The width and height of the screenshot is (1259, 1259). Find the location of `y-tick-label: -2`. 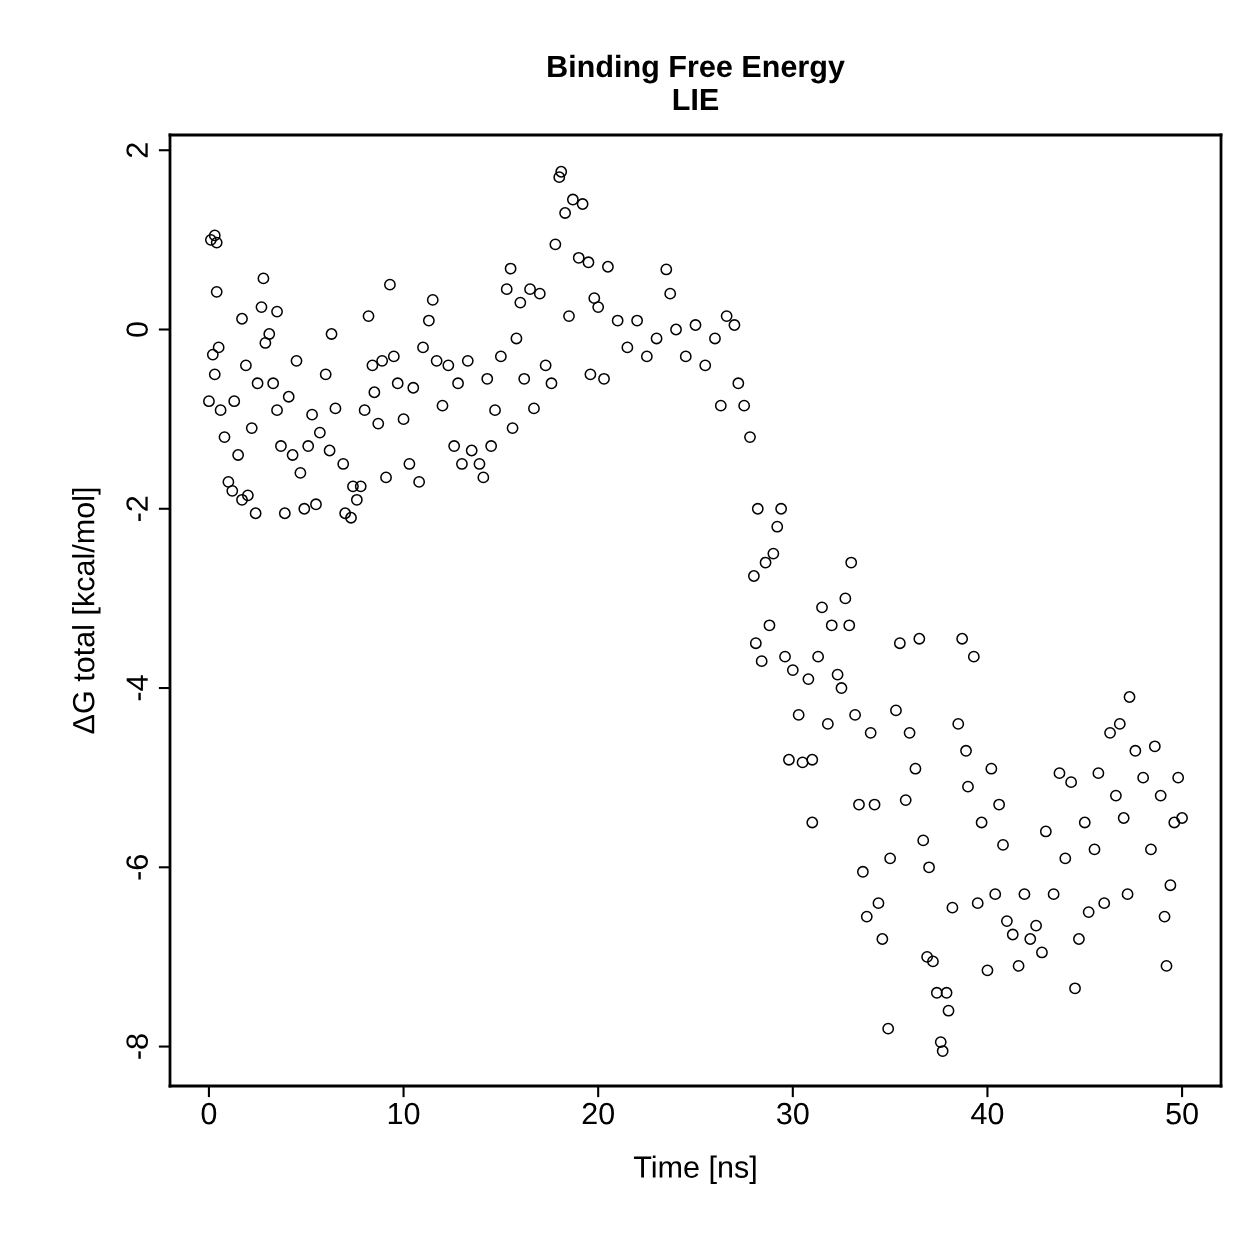

y-tick-label: -2 is located at coordinates (137, 508).